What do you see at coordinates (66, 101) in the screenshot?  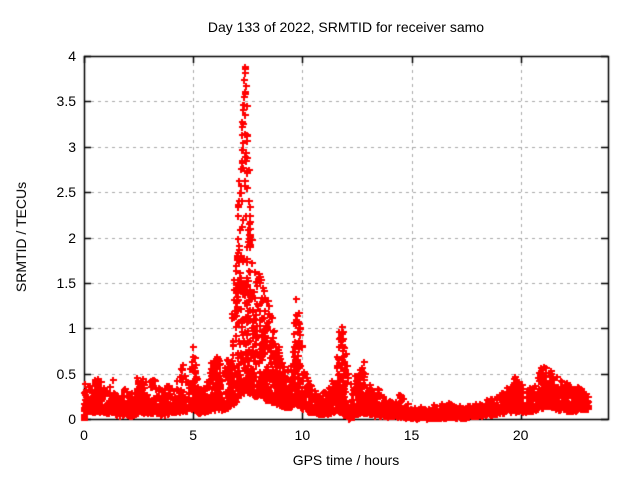 I see `y-tick-label: 3.5` at bounding box center [66, 101].